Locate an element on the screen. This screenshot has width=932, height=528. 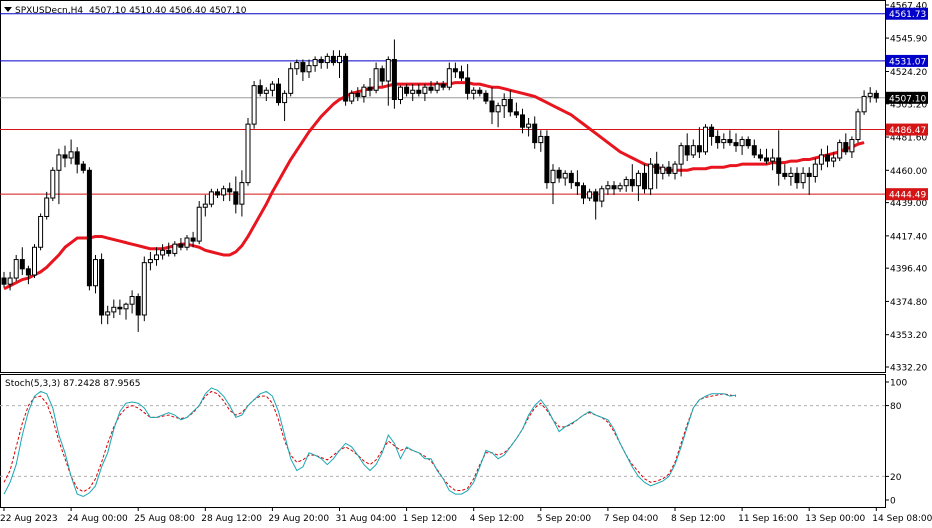
stoch-tick-label: 80 is located at coordinates (896, 407).